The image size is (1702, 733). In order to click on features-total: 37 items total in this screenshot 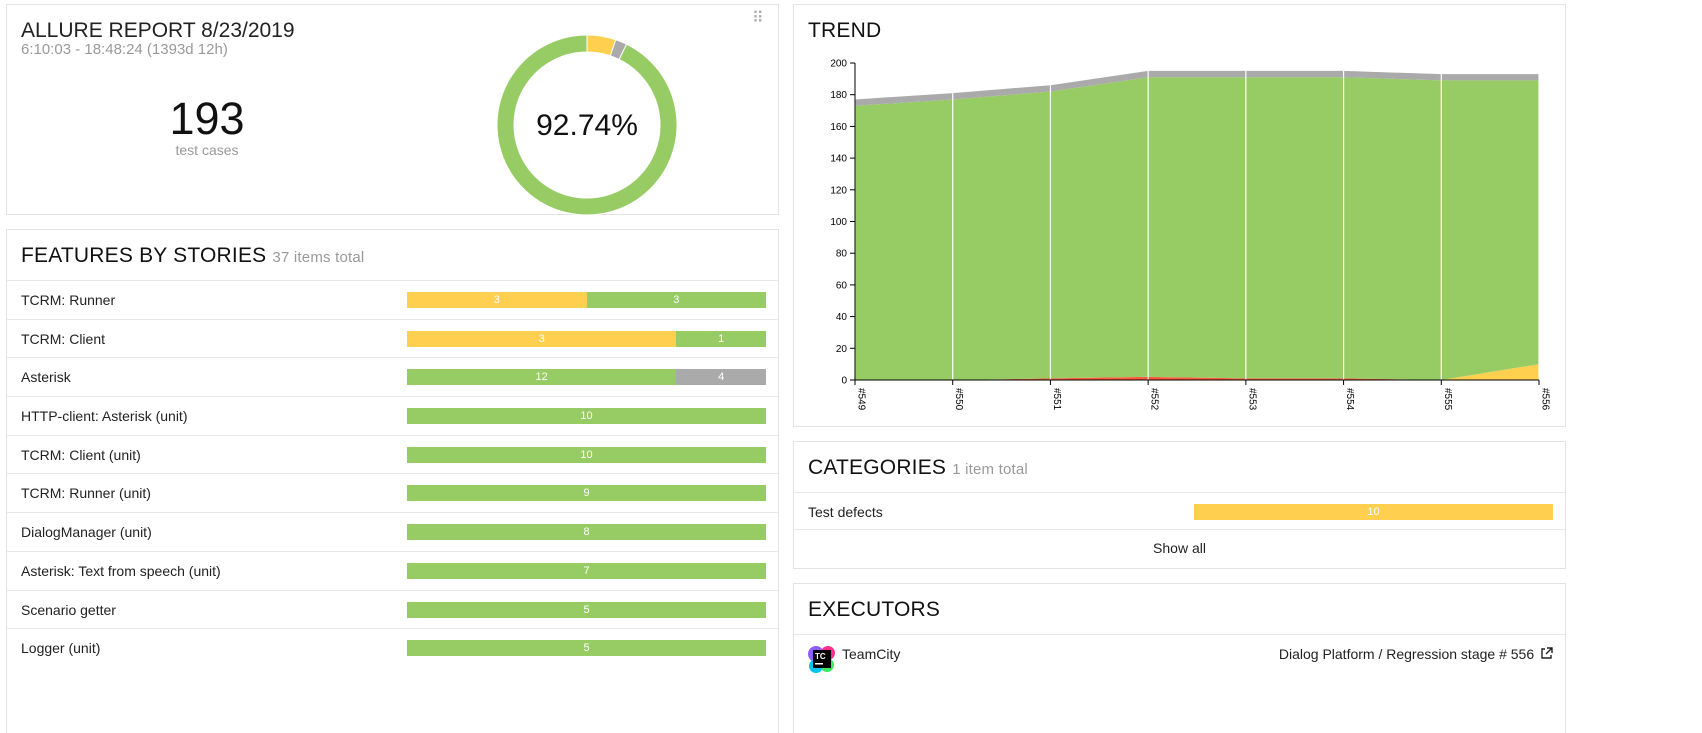, I will do `click(318, 257)`.